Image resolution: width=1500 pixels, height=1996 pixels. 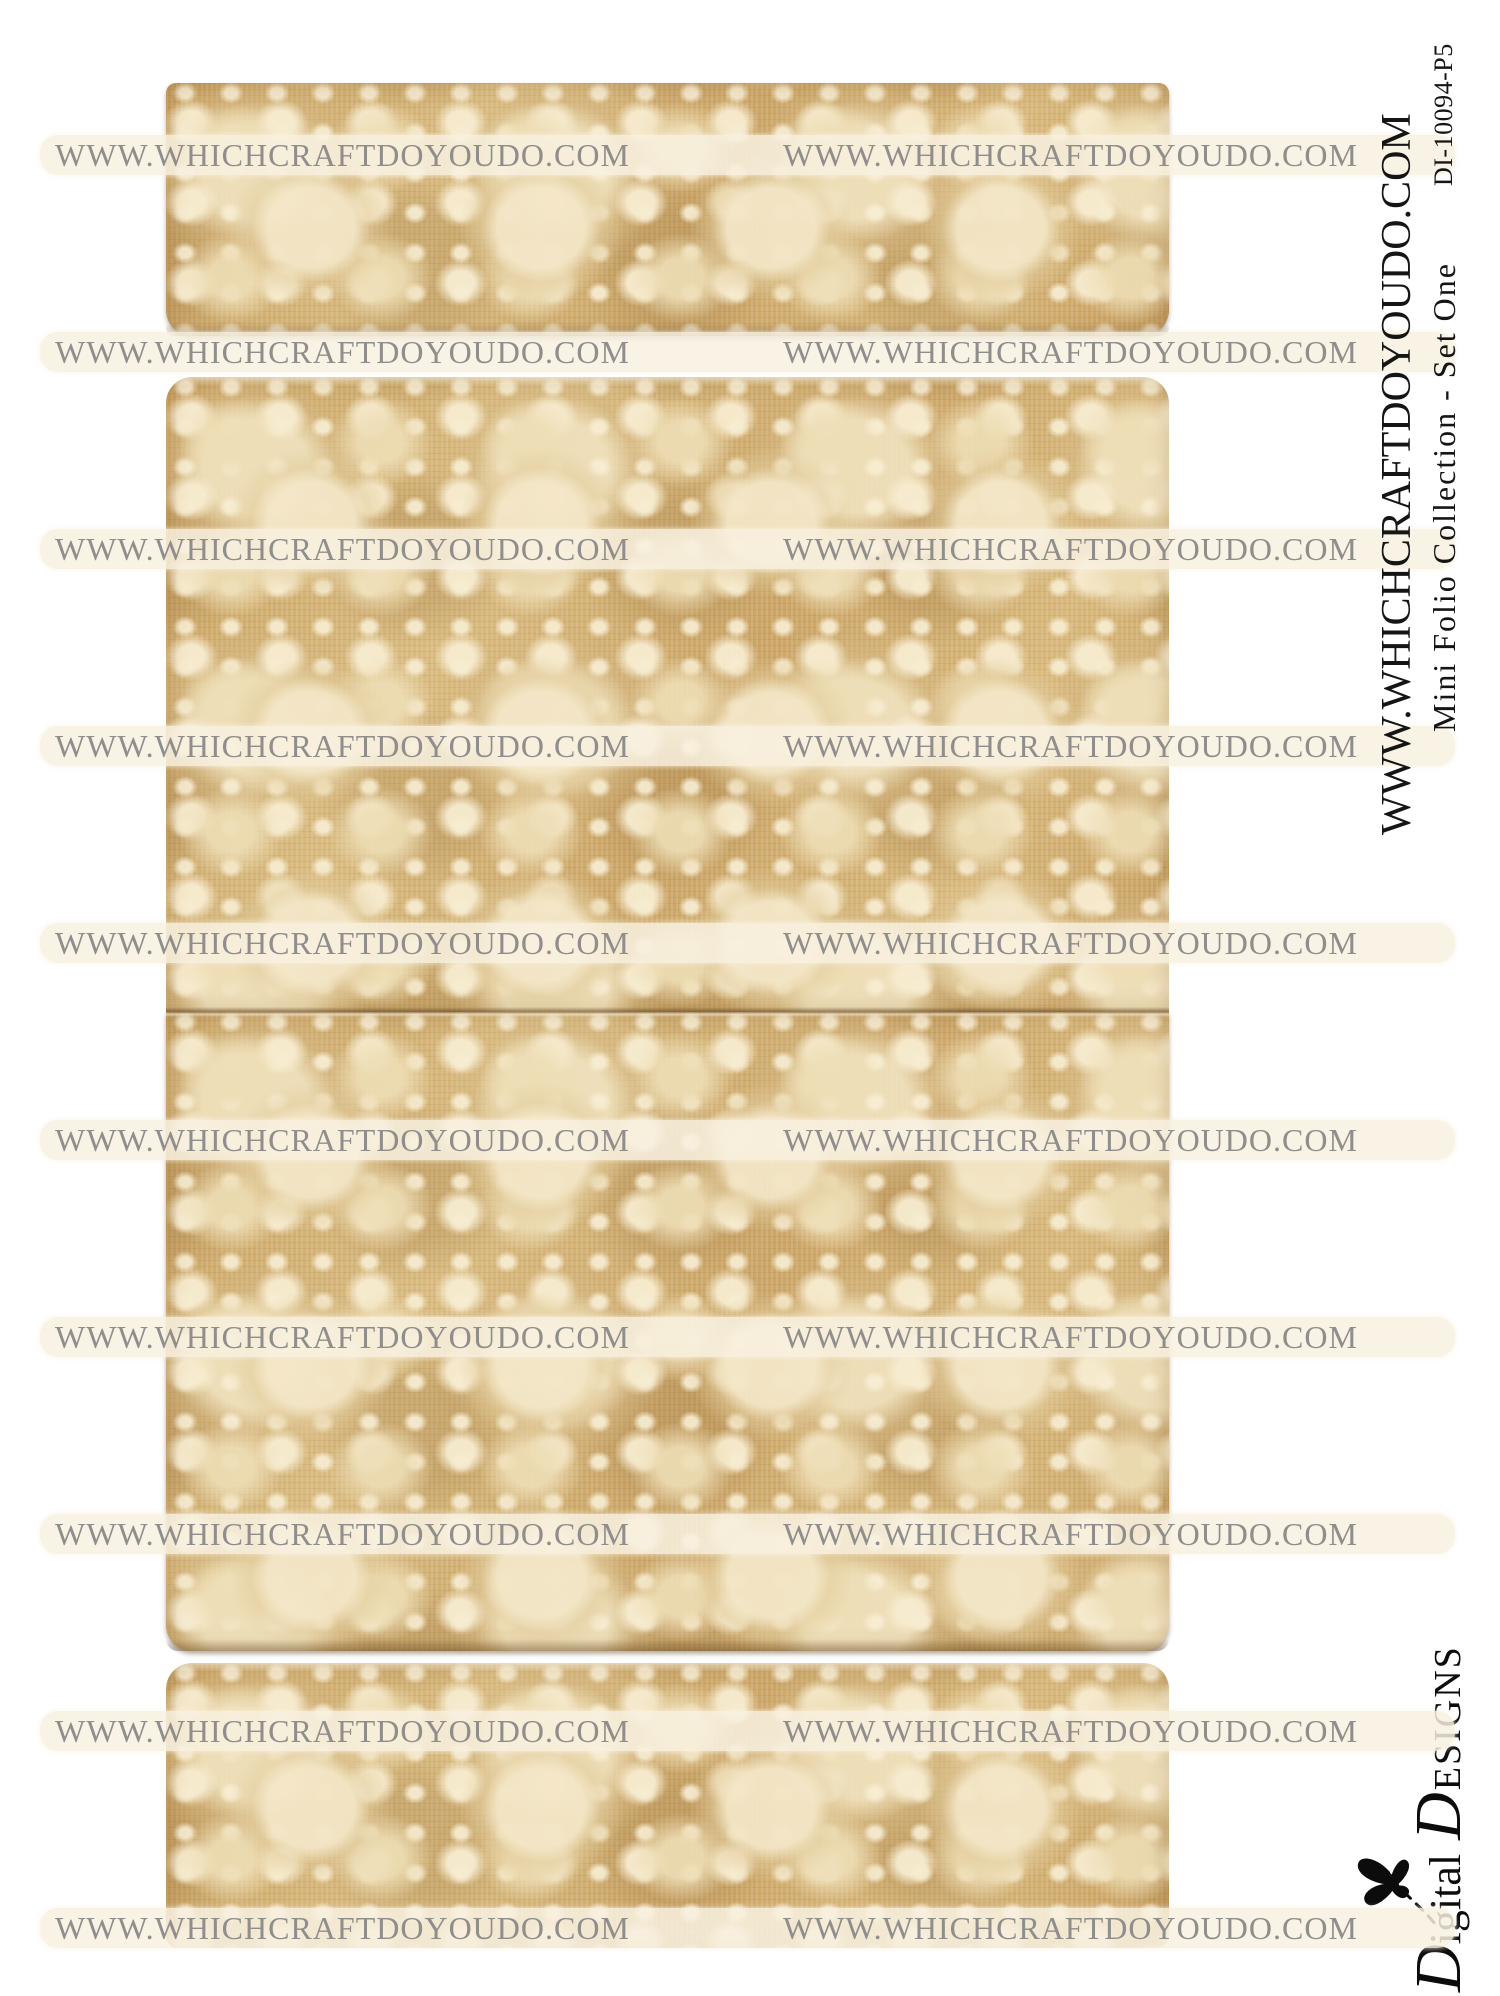 What do you see at coordinates (667, 209) in the screenshot?
I see `pattern-panel-top-flap` at bounding box center [667, 209].